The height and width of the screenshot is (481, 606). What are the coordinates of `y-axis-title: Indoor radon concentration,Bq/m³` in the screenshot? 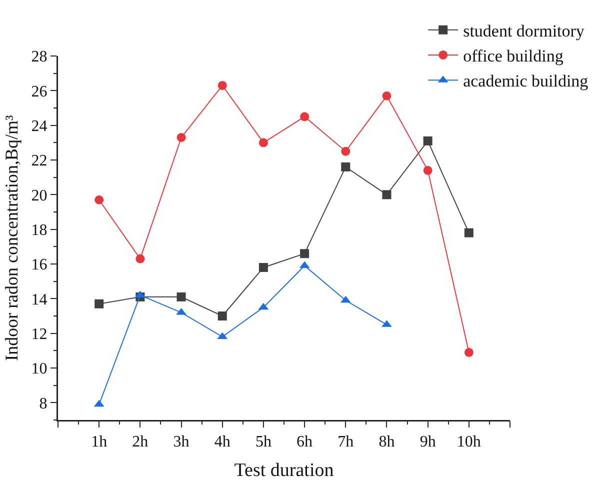 It's located at (12, 237).